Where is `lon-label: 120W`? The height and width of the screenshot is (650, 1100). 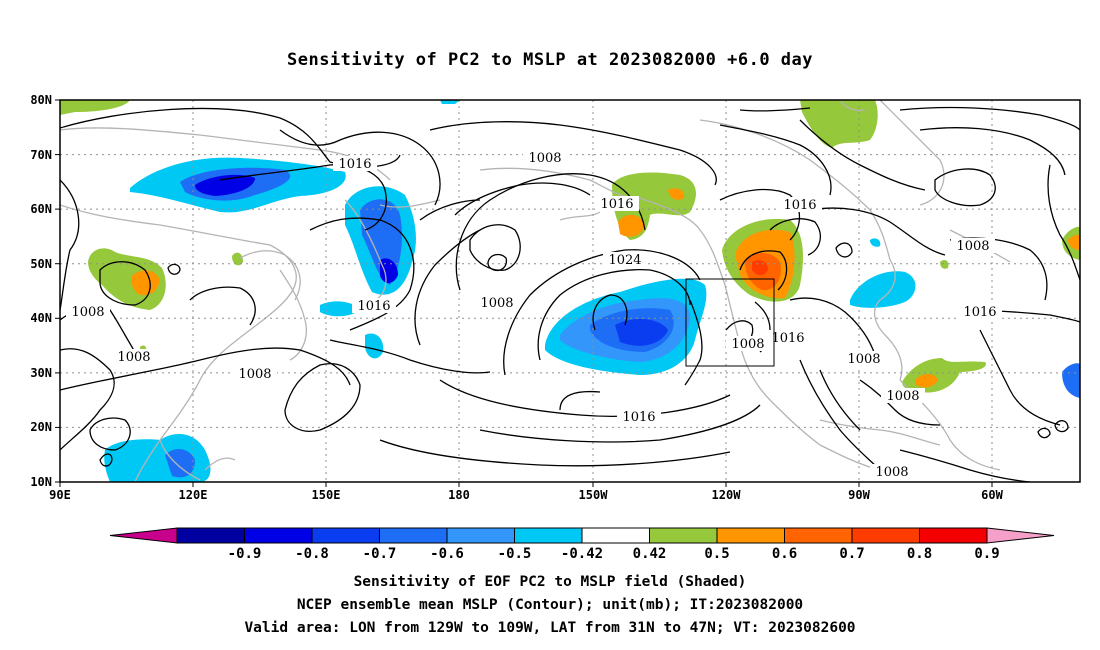 lon-label: 120W is located at coordinates (727, 495).